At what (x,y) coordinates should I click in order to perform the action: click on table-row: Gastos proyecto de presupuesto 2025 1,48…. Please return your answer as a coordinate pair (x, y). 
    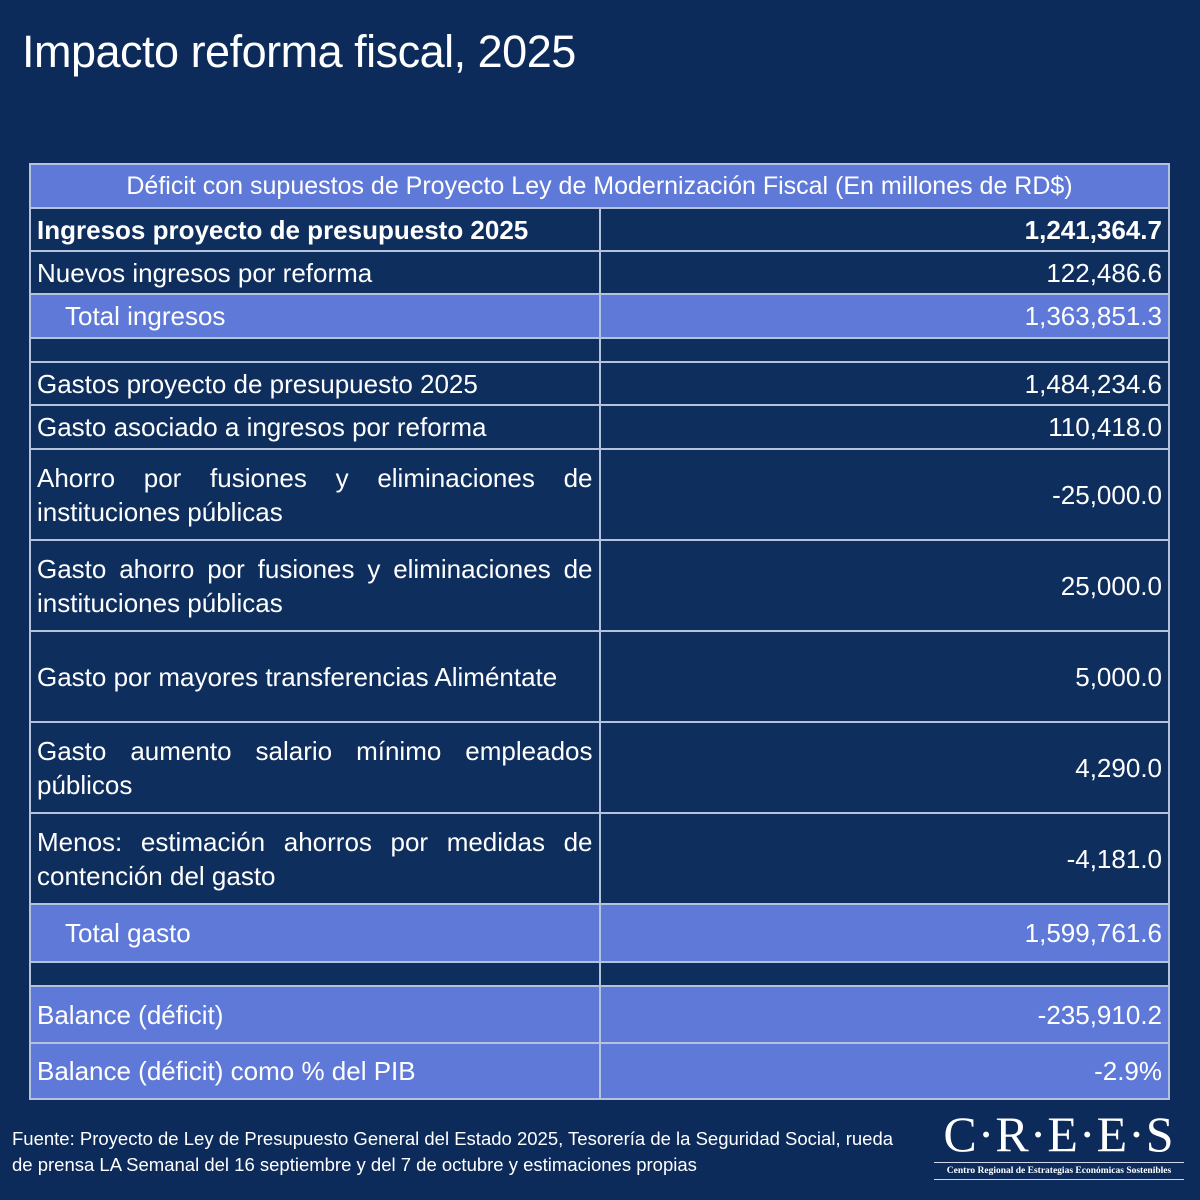
    Looking at the image, I should click on (599, 383).